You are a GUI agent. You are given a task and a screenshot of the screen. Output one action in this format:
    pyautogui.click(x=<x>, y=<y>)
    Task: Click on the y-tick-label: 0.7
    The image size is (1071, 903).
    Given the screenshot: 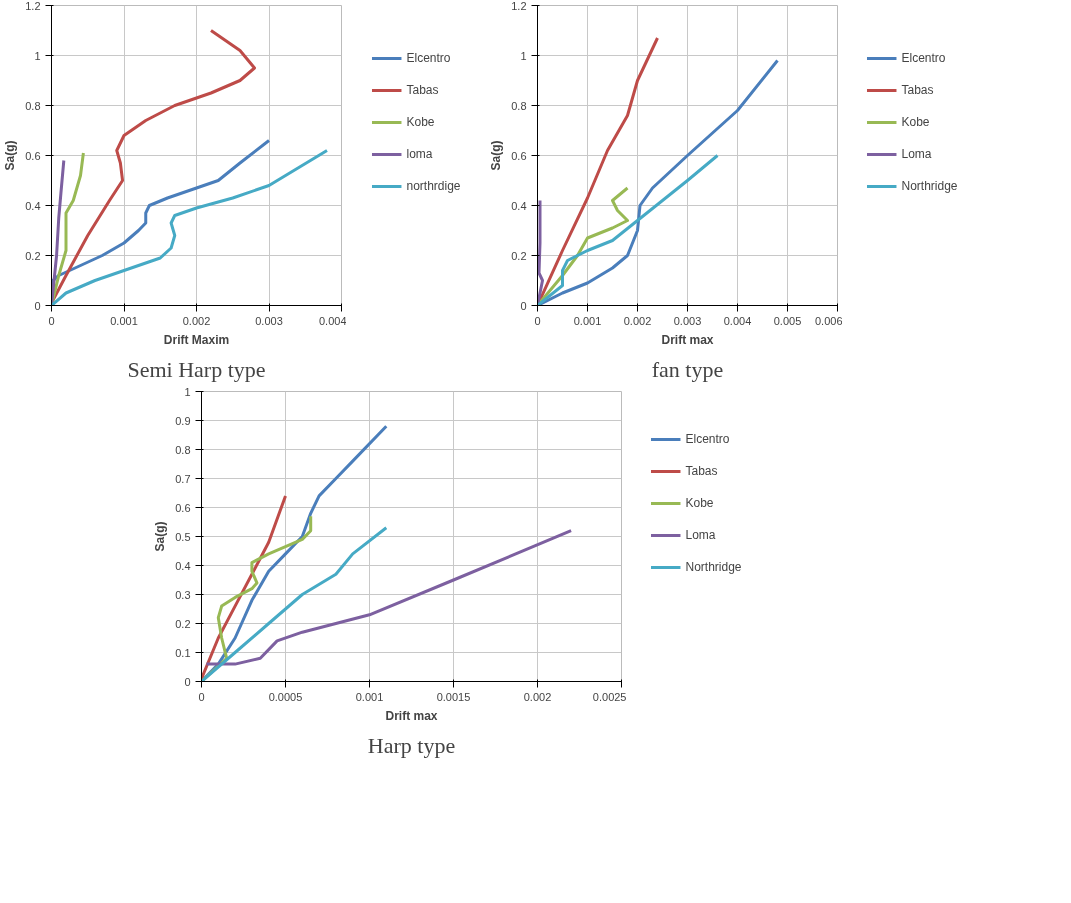 What is the action you would take?
    pyautogui.click(x=183, y=478)
    